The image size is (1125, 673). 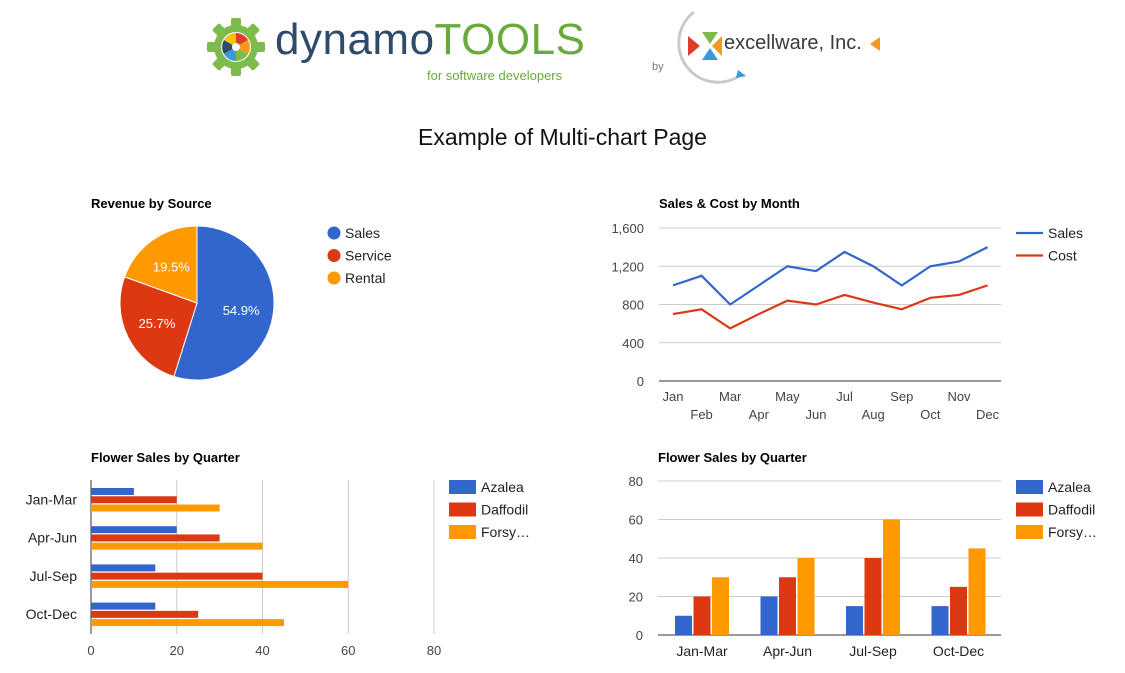 What do you see at coordinates (873, 651) in the screenshot?
I see `category-label: Jul-Sep` at bounding box center [873, 651].